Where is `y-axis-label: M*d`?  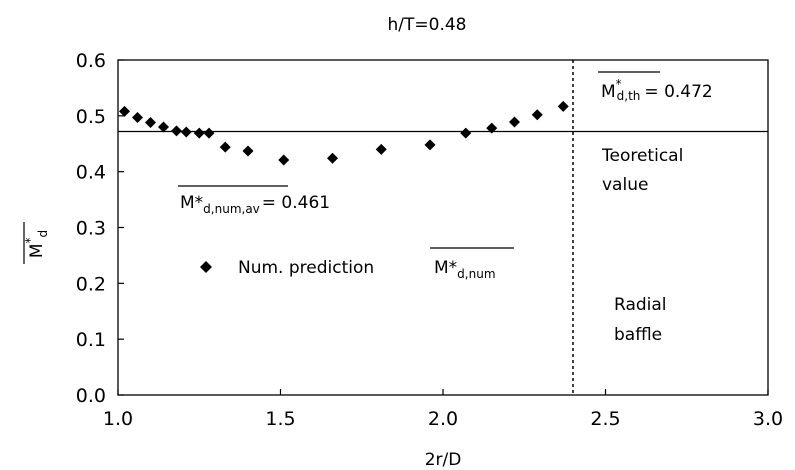
y-axis-label: M*d is located at coordinates (36, 243).